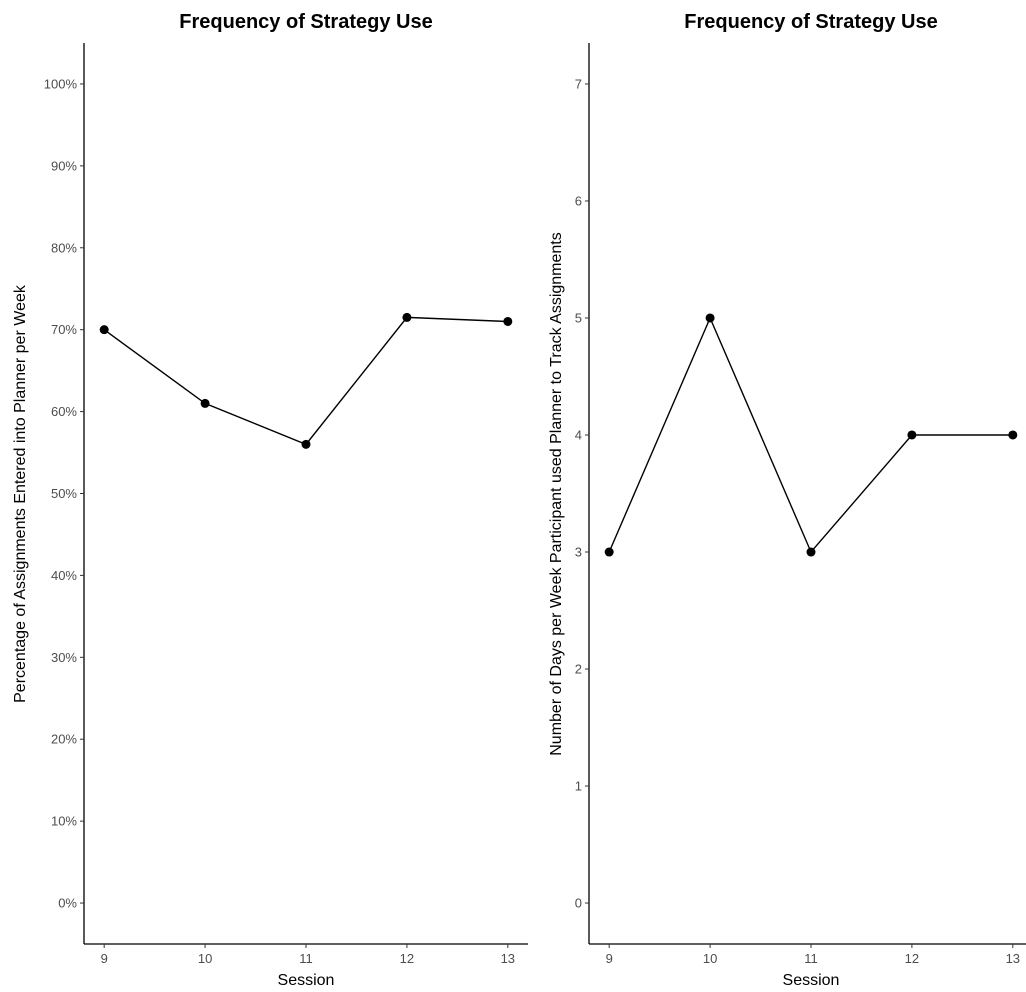  What do you see at coordinates (64, 247) in the screenshot?
I see `y-tick-label: 80%` at bounding box center [64, 247].